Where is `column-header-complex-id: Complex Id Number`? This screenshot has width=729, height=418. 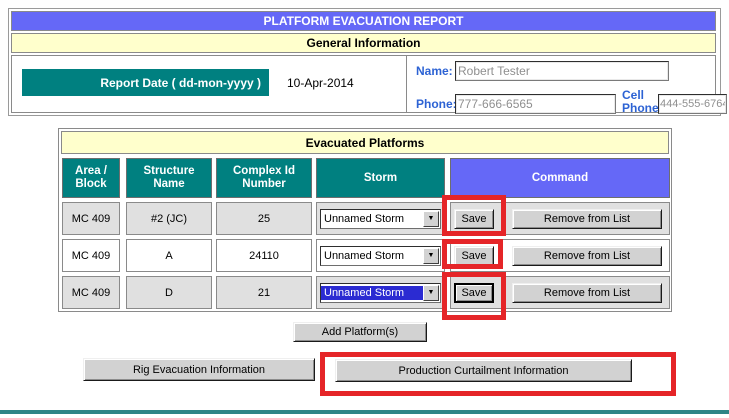 column-header-complex-id: Complex Id Number is located at coordinates (264, 178).